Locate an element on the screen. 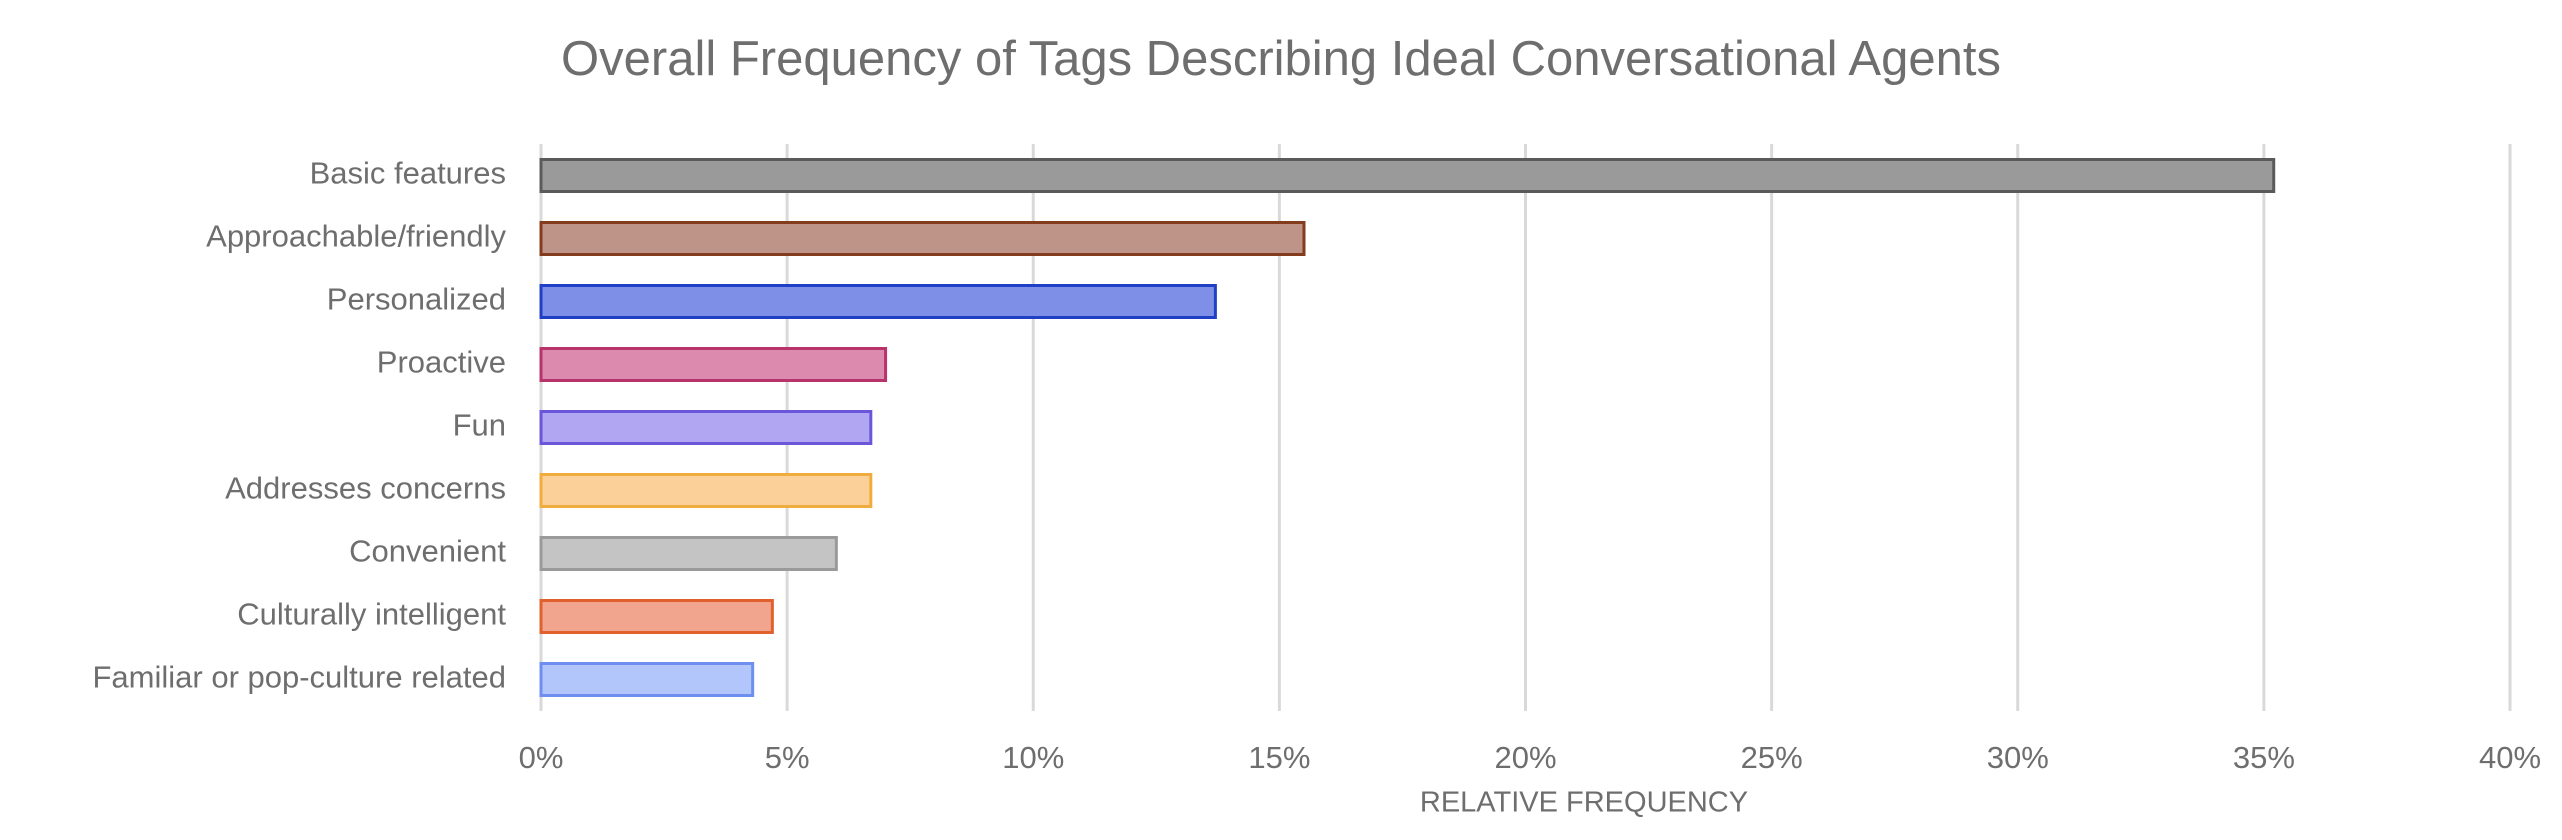 This screenshot has width=2562, height=840. x-tick-label: 40% is located at coordinates (2510, 757).